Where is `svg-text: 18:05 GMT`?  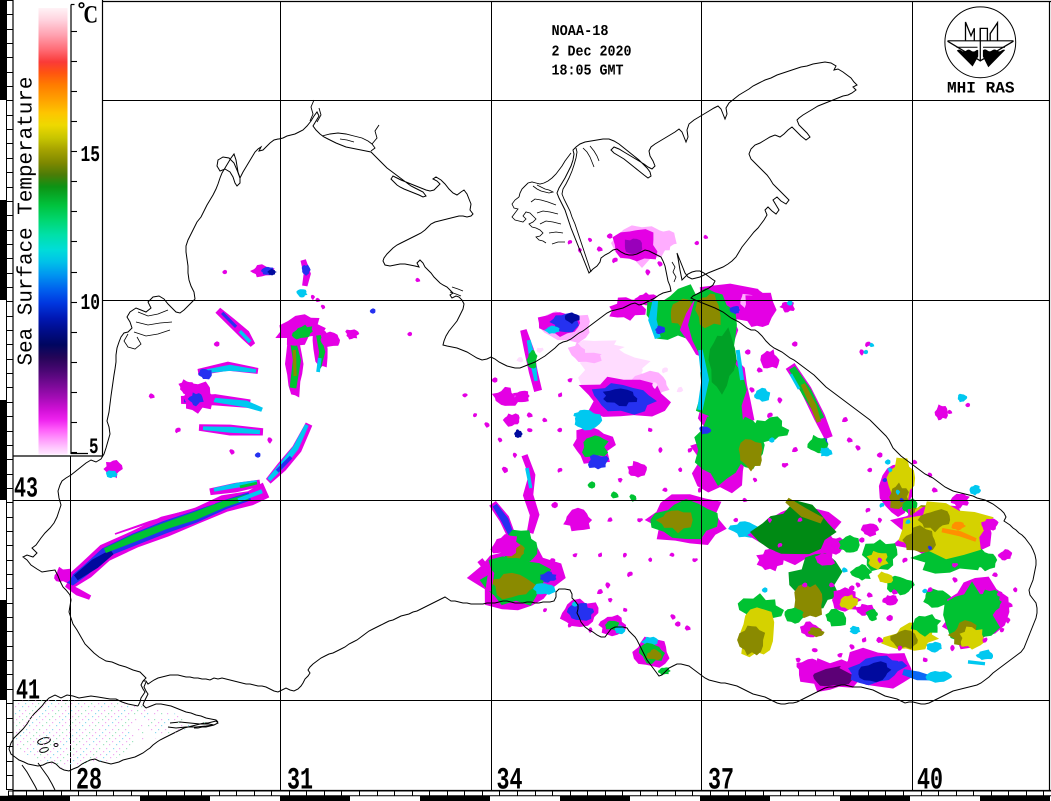
svg-text: 18:05 GMT is located at coordinates (588, 71).